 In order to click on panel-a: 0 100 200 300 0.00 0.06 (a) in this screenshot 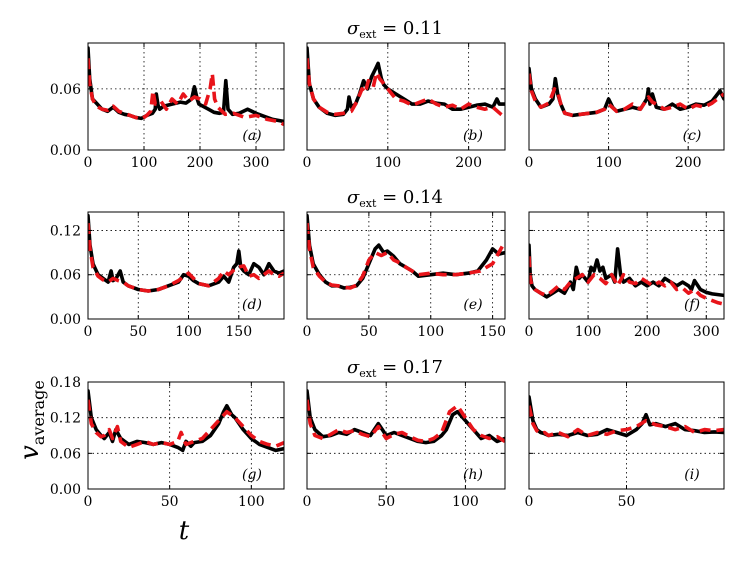, I will do `click(167, 106)`.